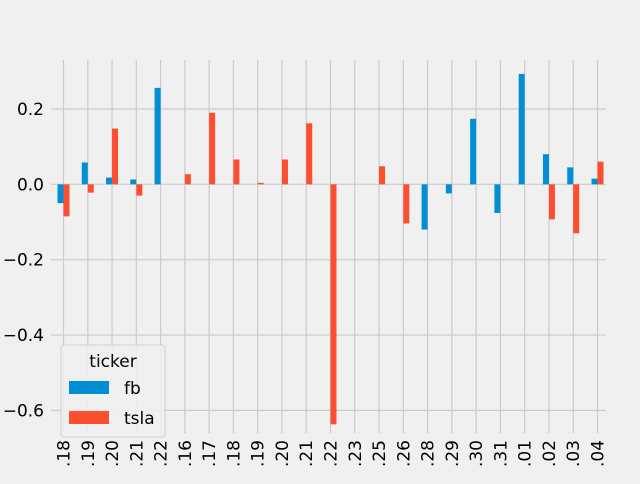 The width and height of the screenshot is (640, 484). What do you see at coordinates (526, 453) in the screenshot?
I see `x-tick-label: .01` at bounding box center [526, 453].